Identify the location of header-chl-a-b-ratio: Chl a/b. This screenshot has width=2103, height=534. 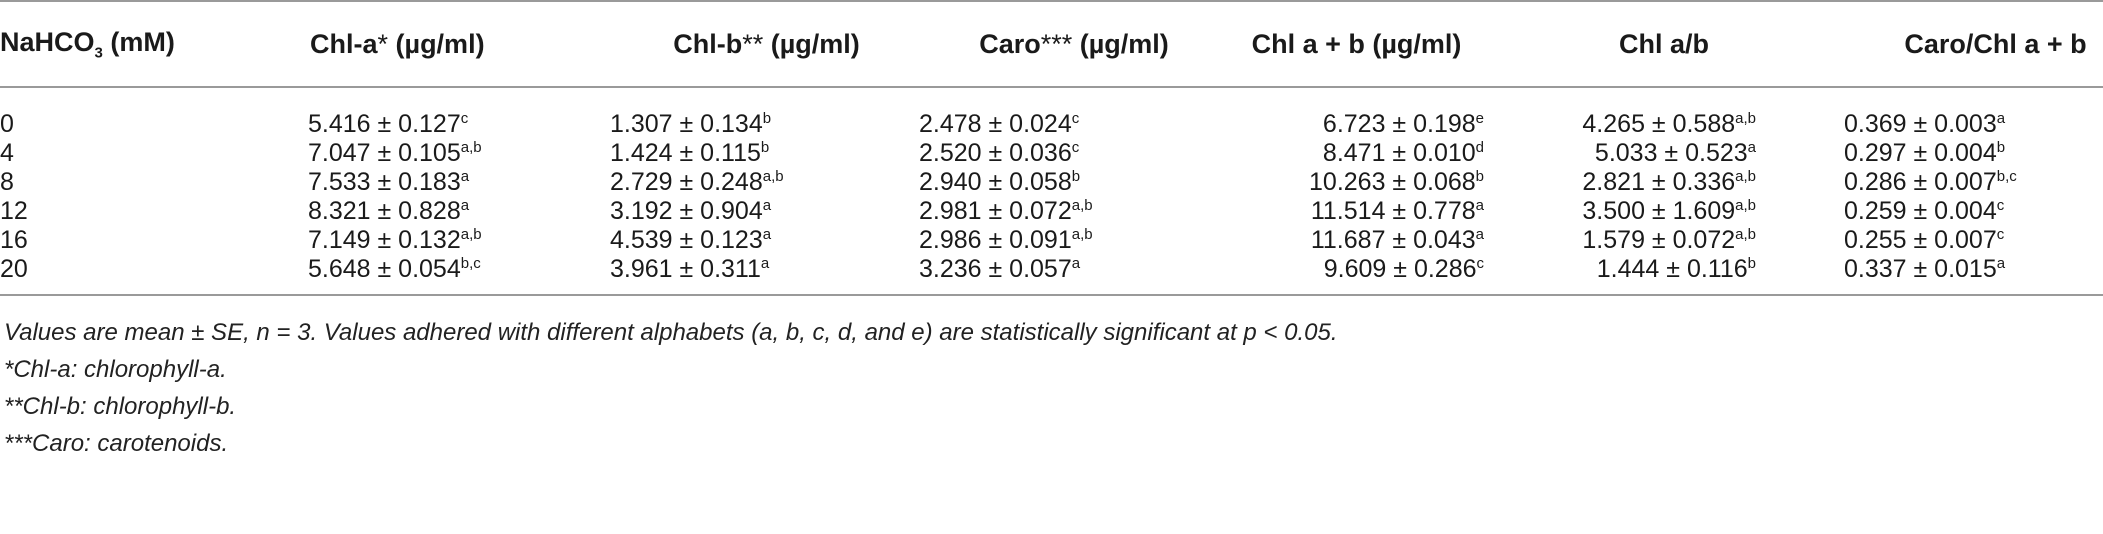
(1664, 44).